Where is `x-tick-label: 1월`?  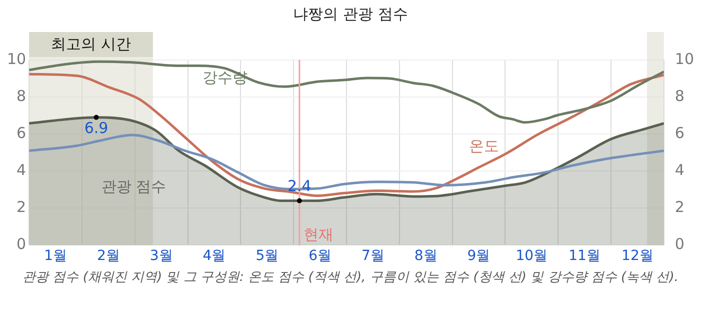
x-tick-label: 1월 is located at coordinates (55, 256).